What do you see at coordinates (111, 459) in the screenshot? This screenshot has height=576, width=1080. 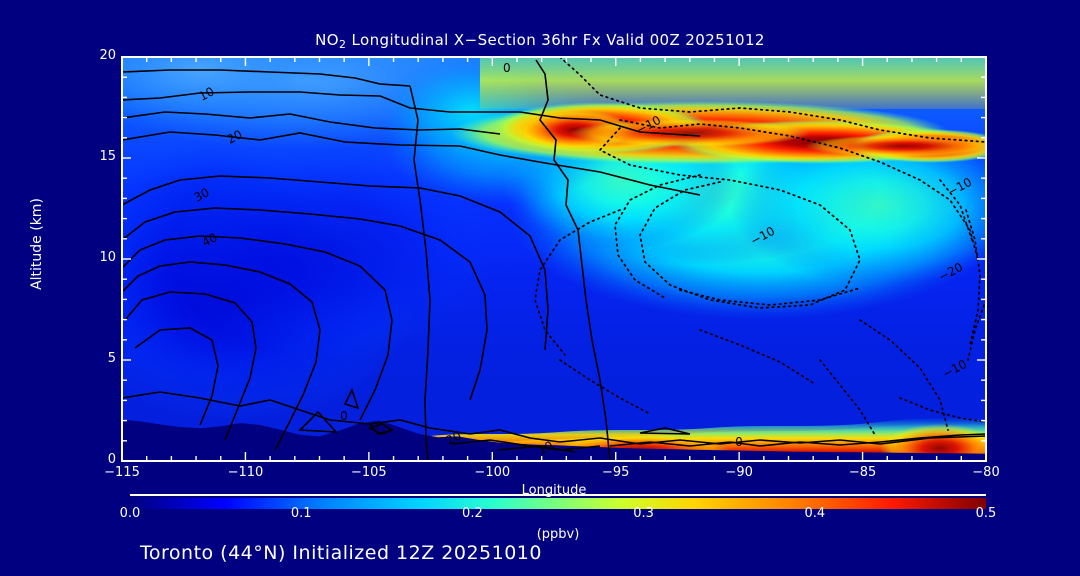 I see `y-tick-label: 0` at bounding box center [111, 459].